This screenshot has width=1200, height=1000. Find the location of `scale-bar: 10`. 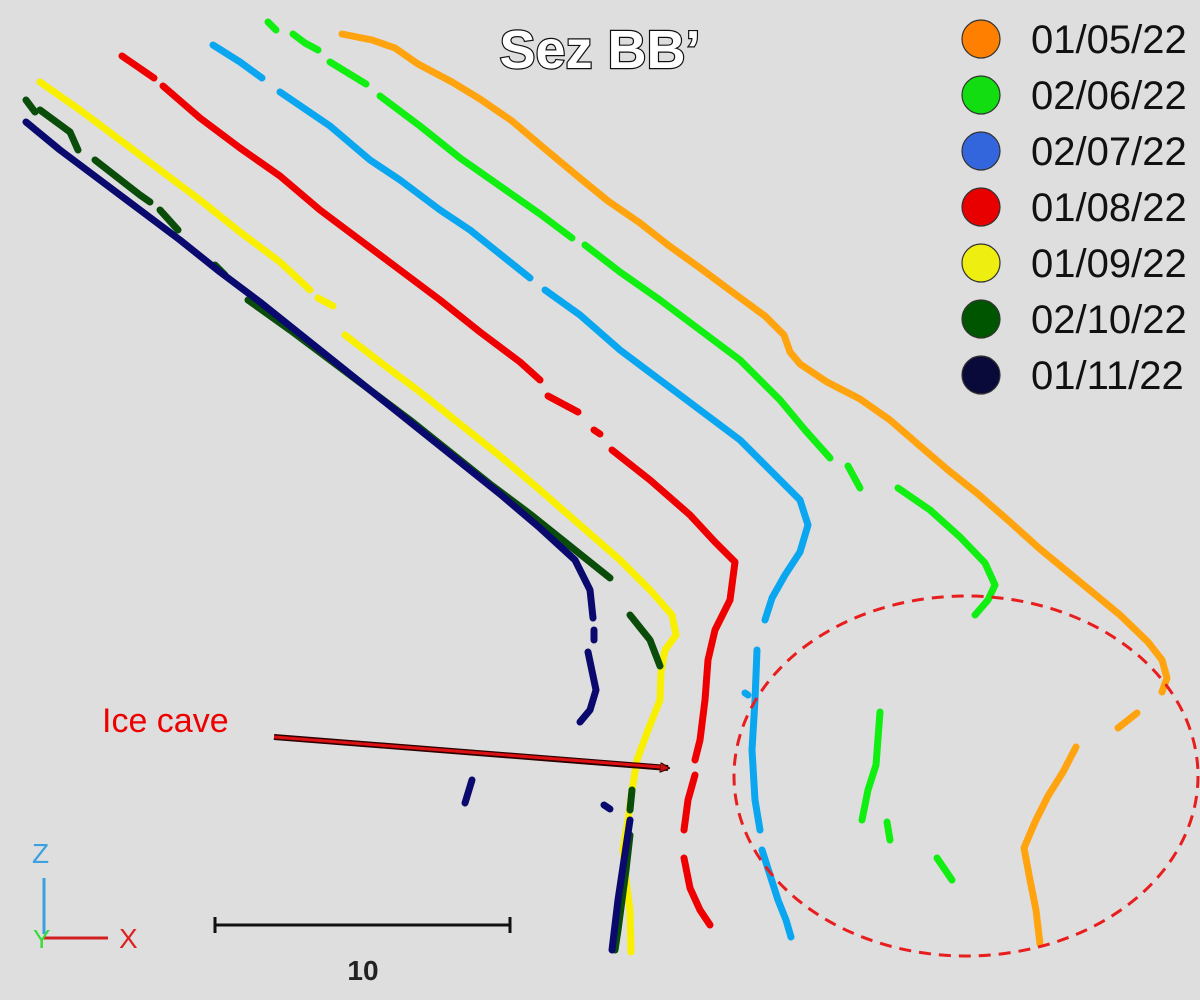

scale-bar: 10 is located at coordinates (362, 951).